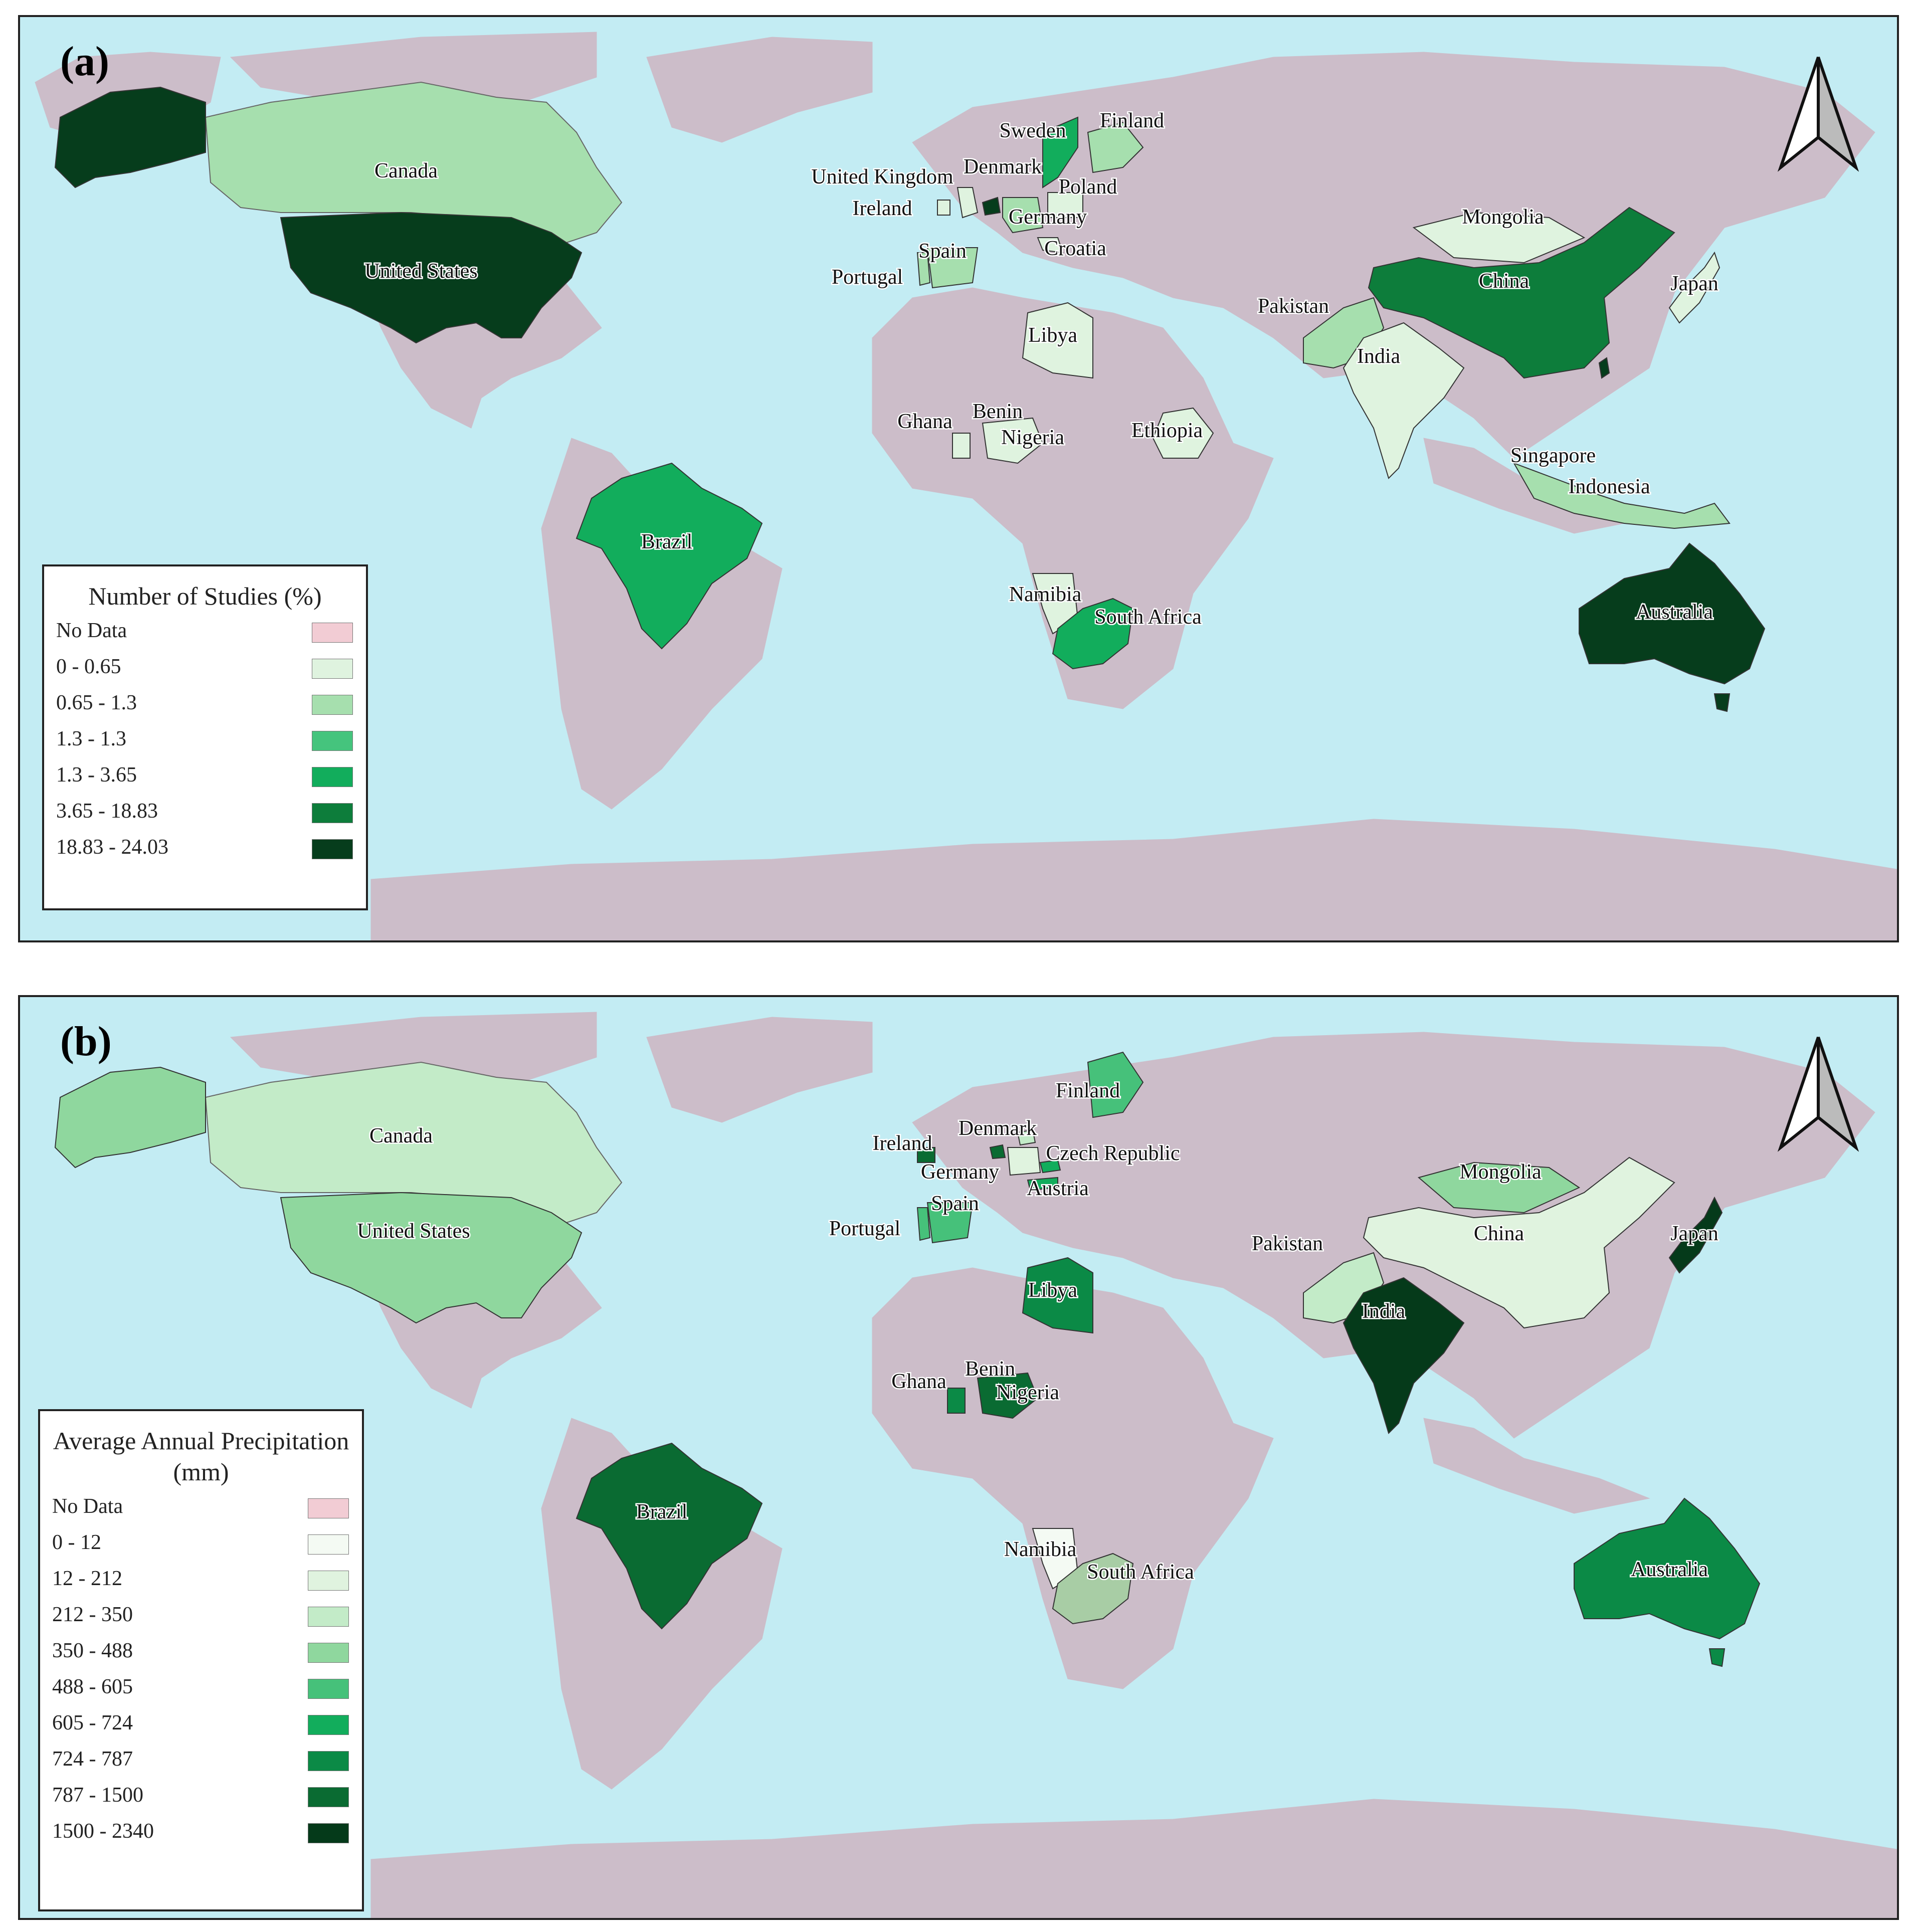  Describe the element at coordinates (92, 1759) in the screenshot. I see `legend-item-label: 724 - 787` at that location.